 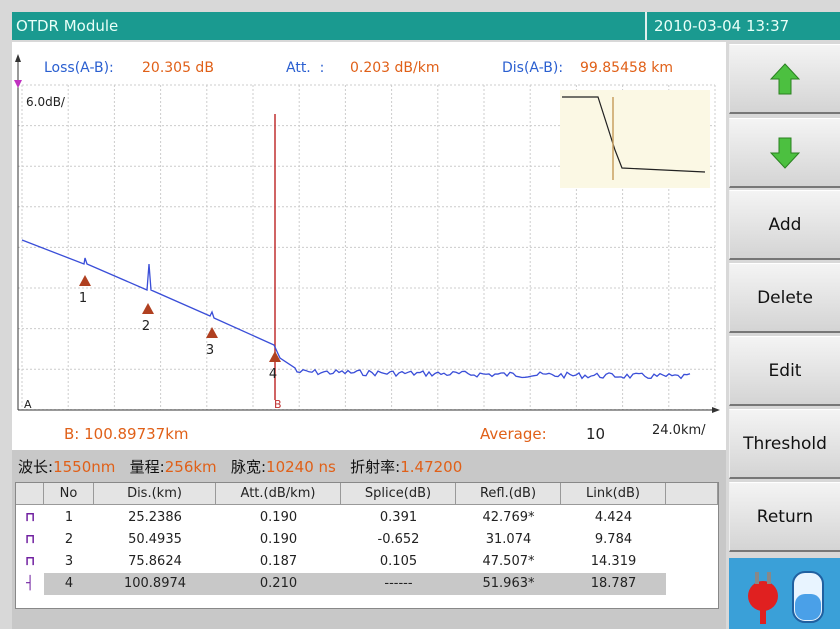 What do you see at coordinates (305, 68) in the screenshot?
I see `att-label: Att. :` at bounding box center [305, 68].